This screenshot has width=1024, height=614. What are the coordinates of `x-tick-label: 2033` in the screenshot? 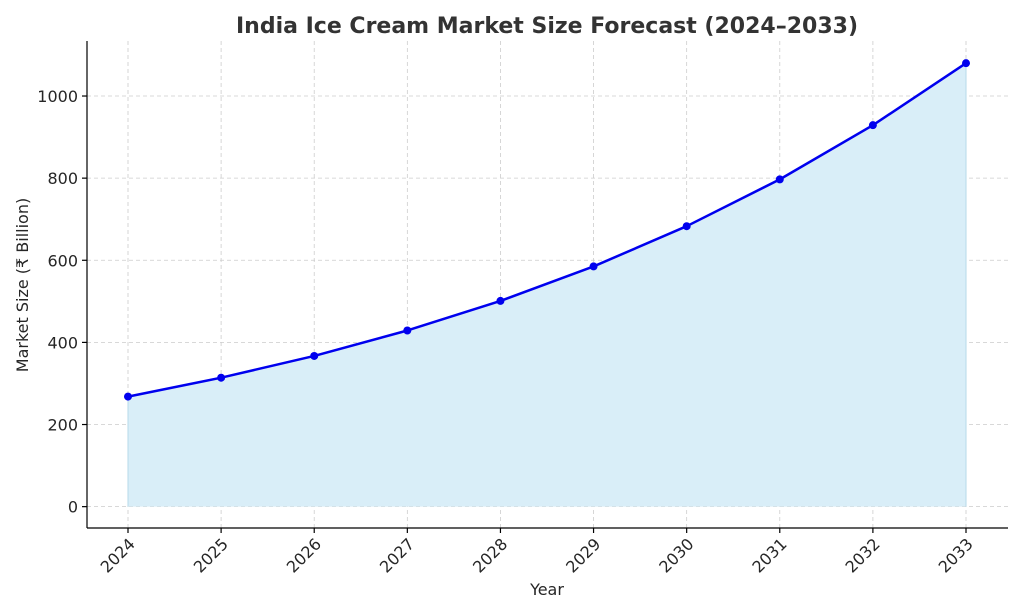 It's located at (956, 555).